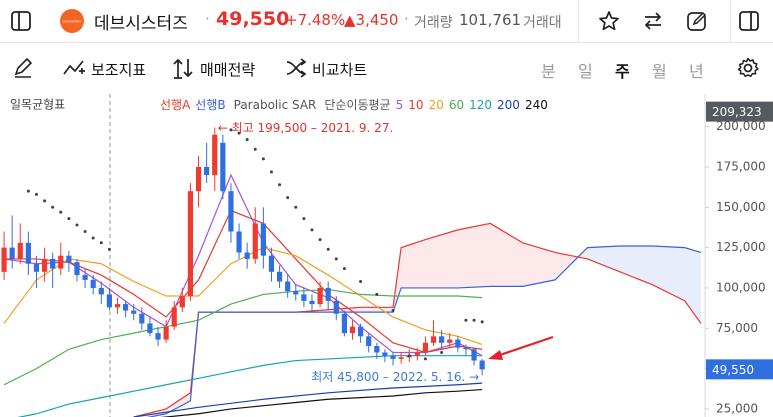 This screenshot has width=773, height=417. What do you see at coordinates (585, 71) in the screenshot?
I see `period-tab: 일` at bounding box center [585, 71].